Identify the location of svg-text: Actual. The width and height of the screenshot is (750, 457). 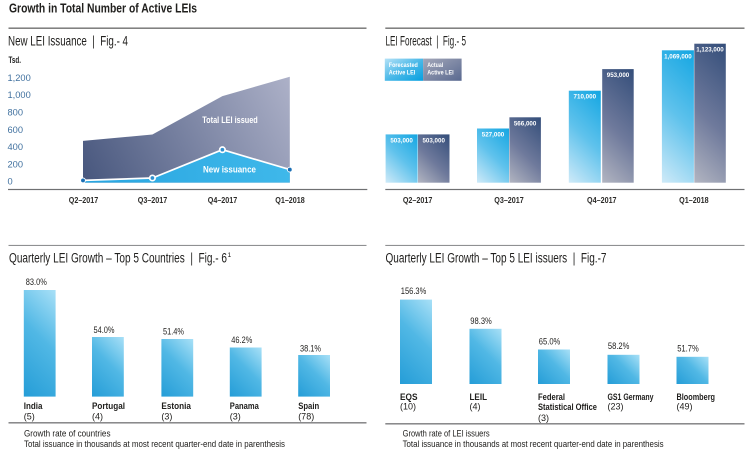
(435, 65).